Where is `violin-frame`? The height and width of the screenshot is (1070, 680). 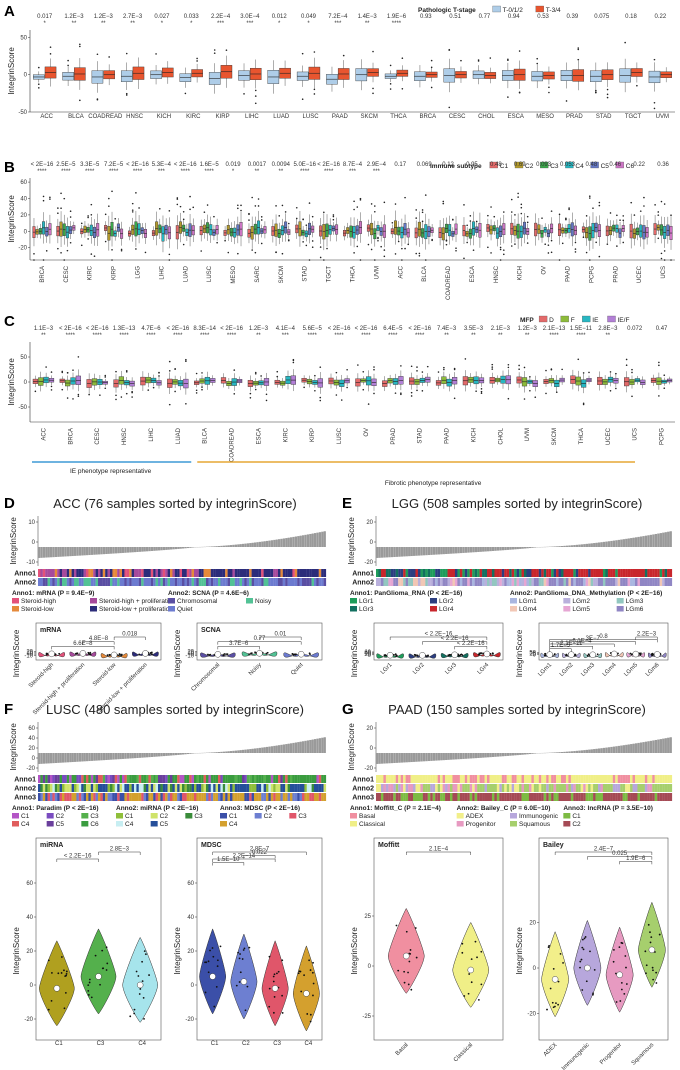
violin-frame is located at coordinates (603, 939).